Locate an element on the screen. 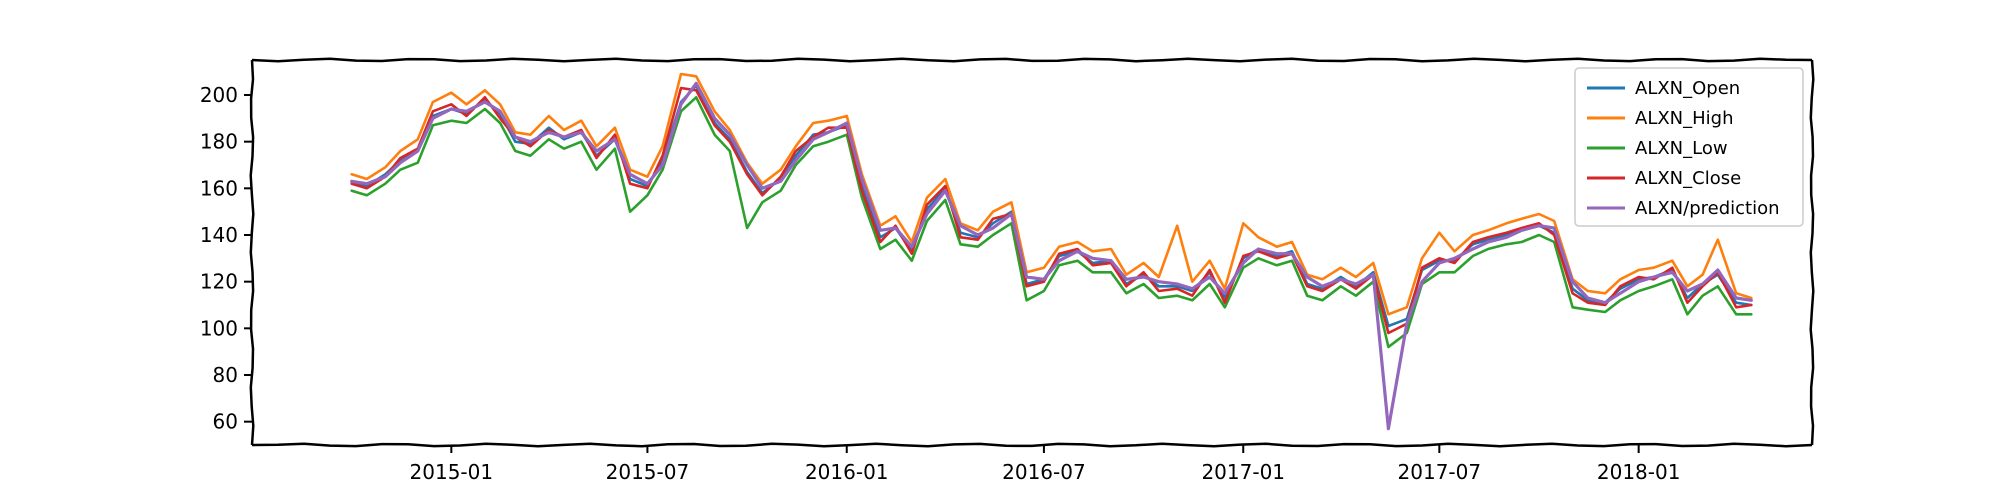 The height and width of the screenshot is (504, 2000). axis-border-top is located at coordinates (1032, 60).